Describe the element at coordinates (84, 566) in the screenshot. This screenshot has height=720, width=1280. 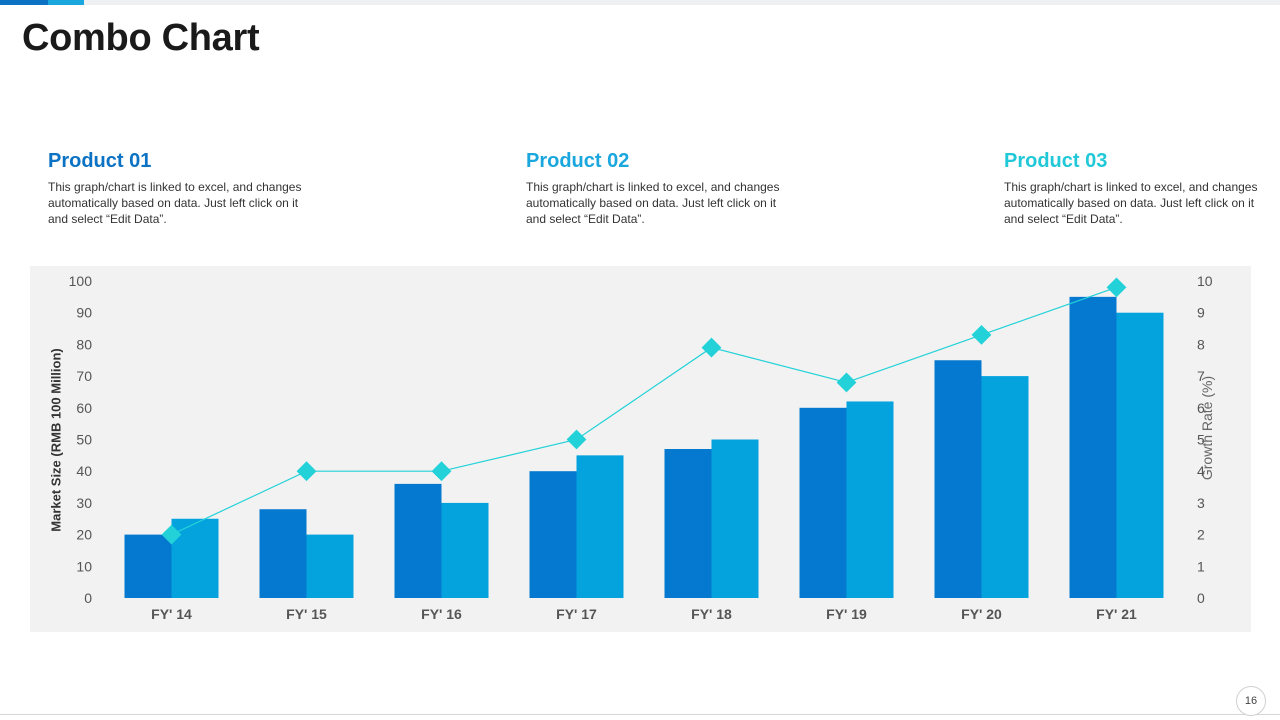
I see `y-tick-left: 10` at that location.